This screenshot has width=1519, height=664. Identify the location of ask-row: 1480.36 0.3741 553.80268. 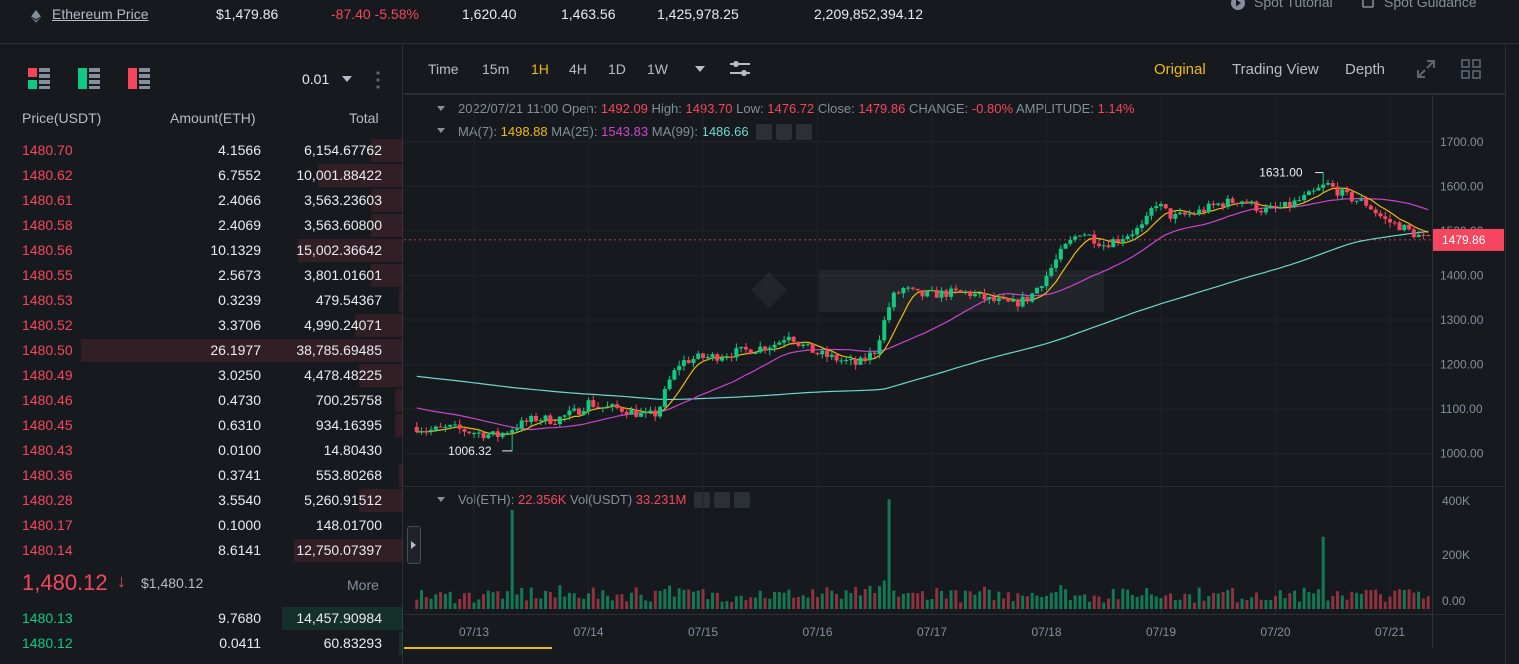
(201, 475).